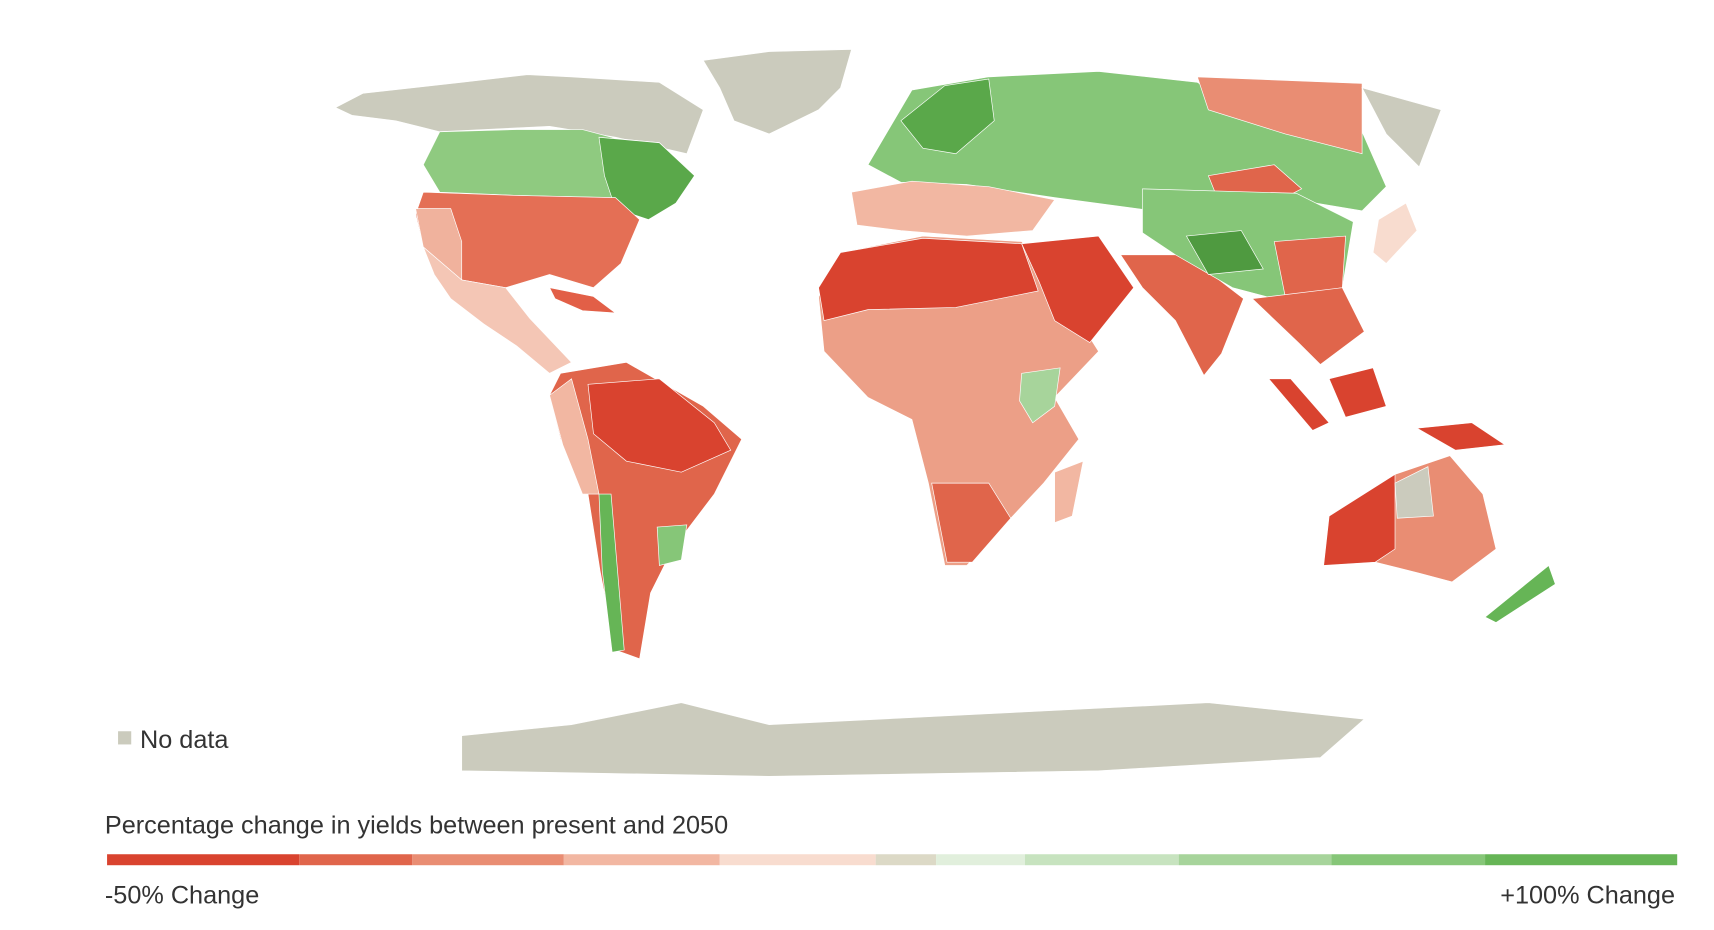  Describe the element at coordinates (497, 310) in the screenshot. I see `mexico` at that location.